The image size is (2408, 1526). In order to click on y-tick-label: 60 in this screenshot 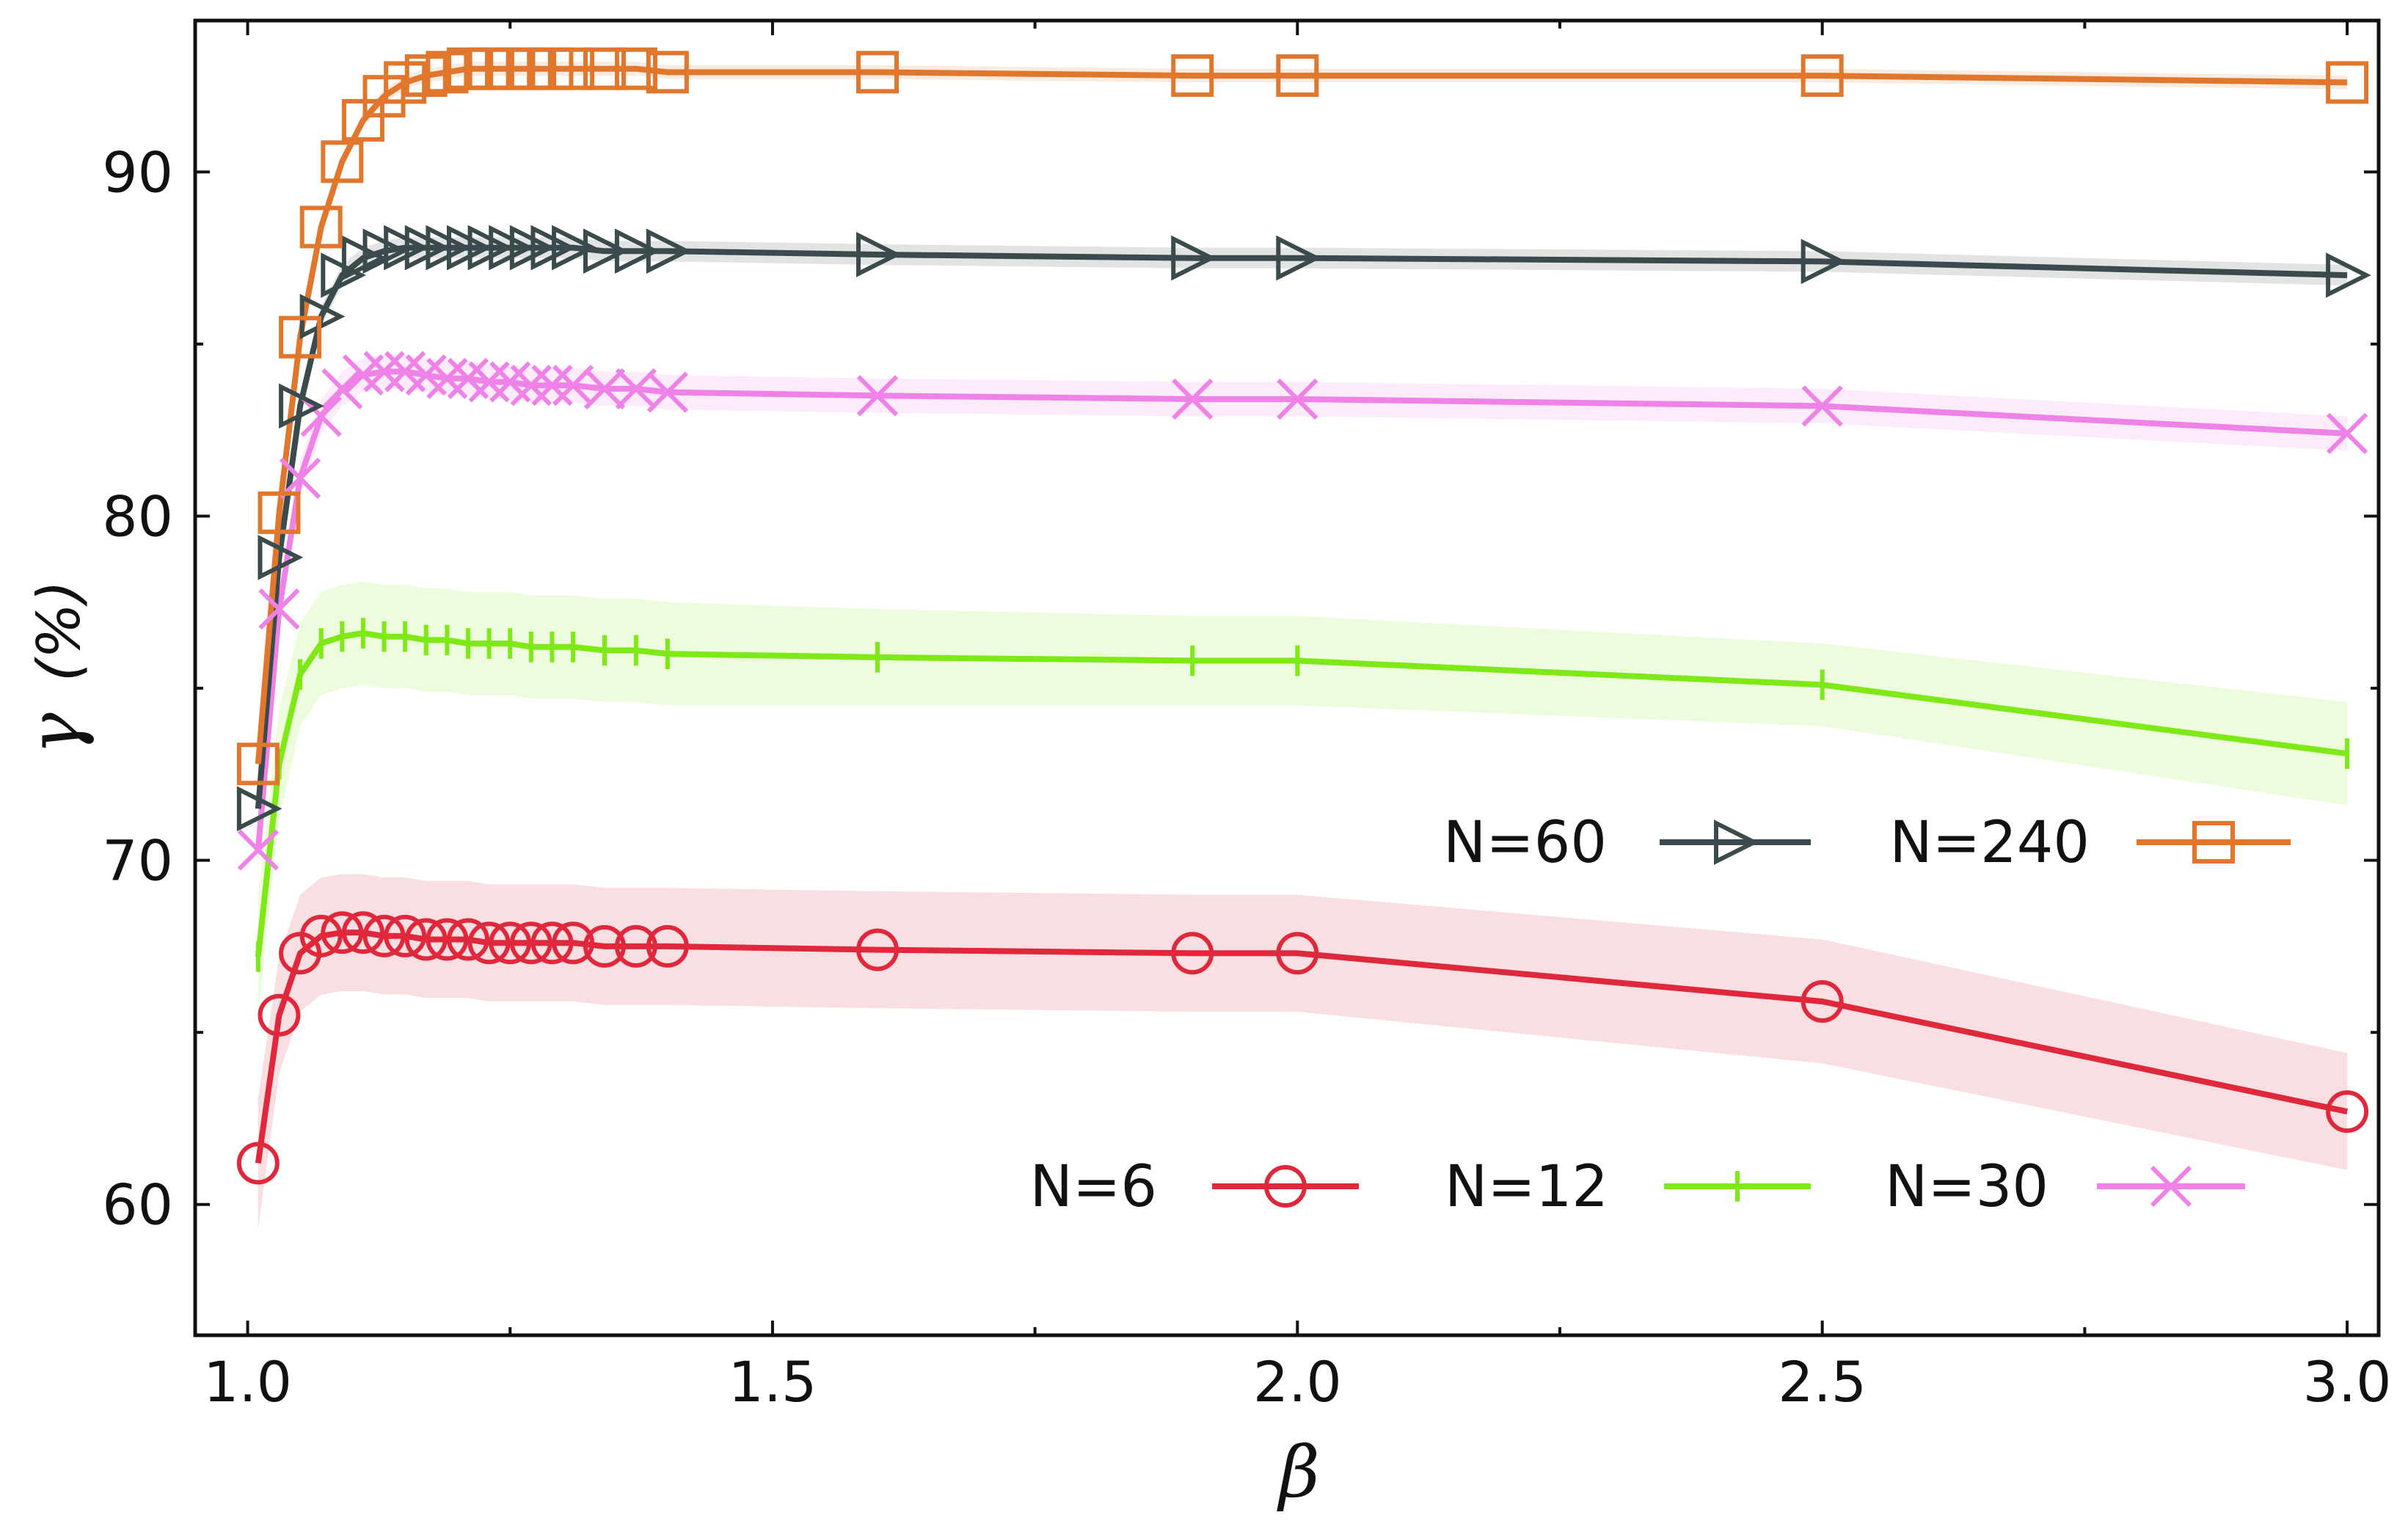, I will do `click(137, 1205)`.